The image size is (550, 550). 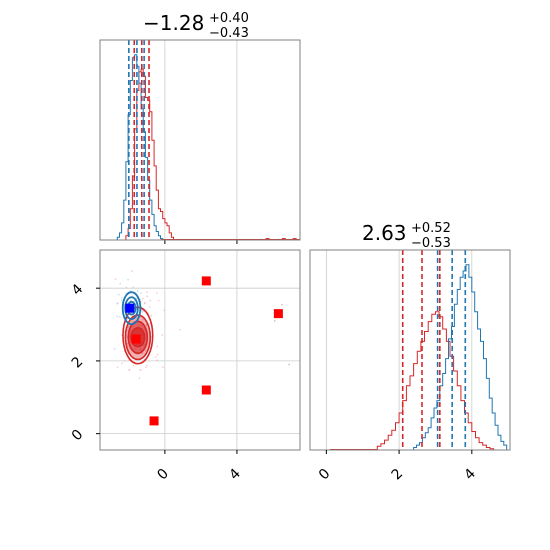 What do you see at coordinates (431, 243) in the screenshot?
I see `param2-title-minus: −0.53` at bounding box center [431, 243].